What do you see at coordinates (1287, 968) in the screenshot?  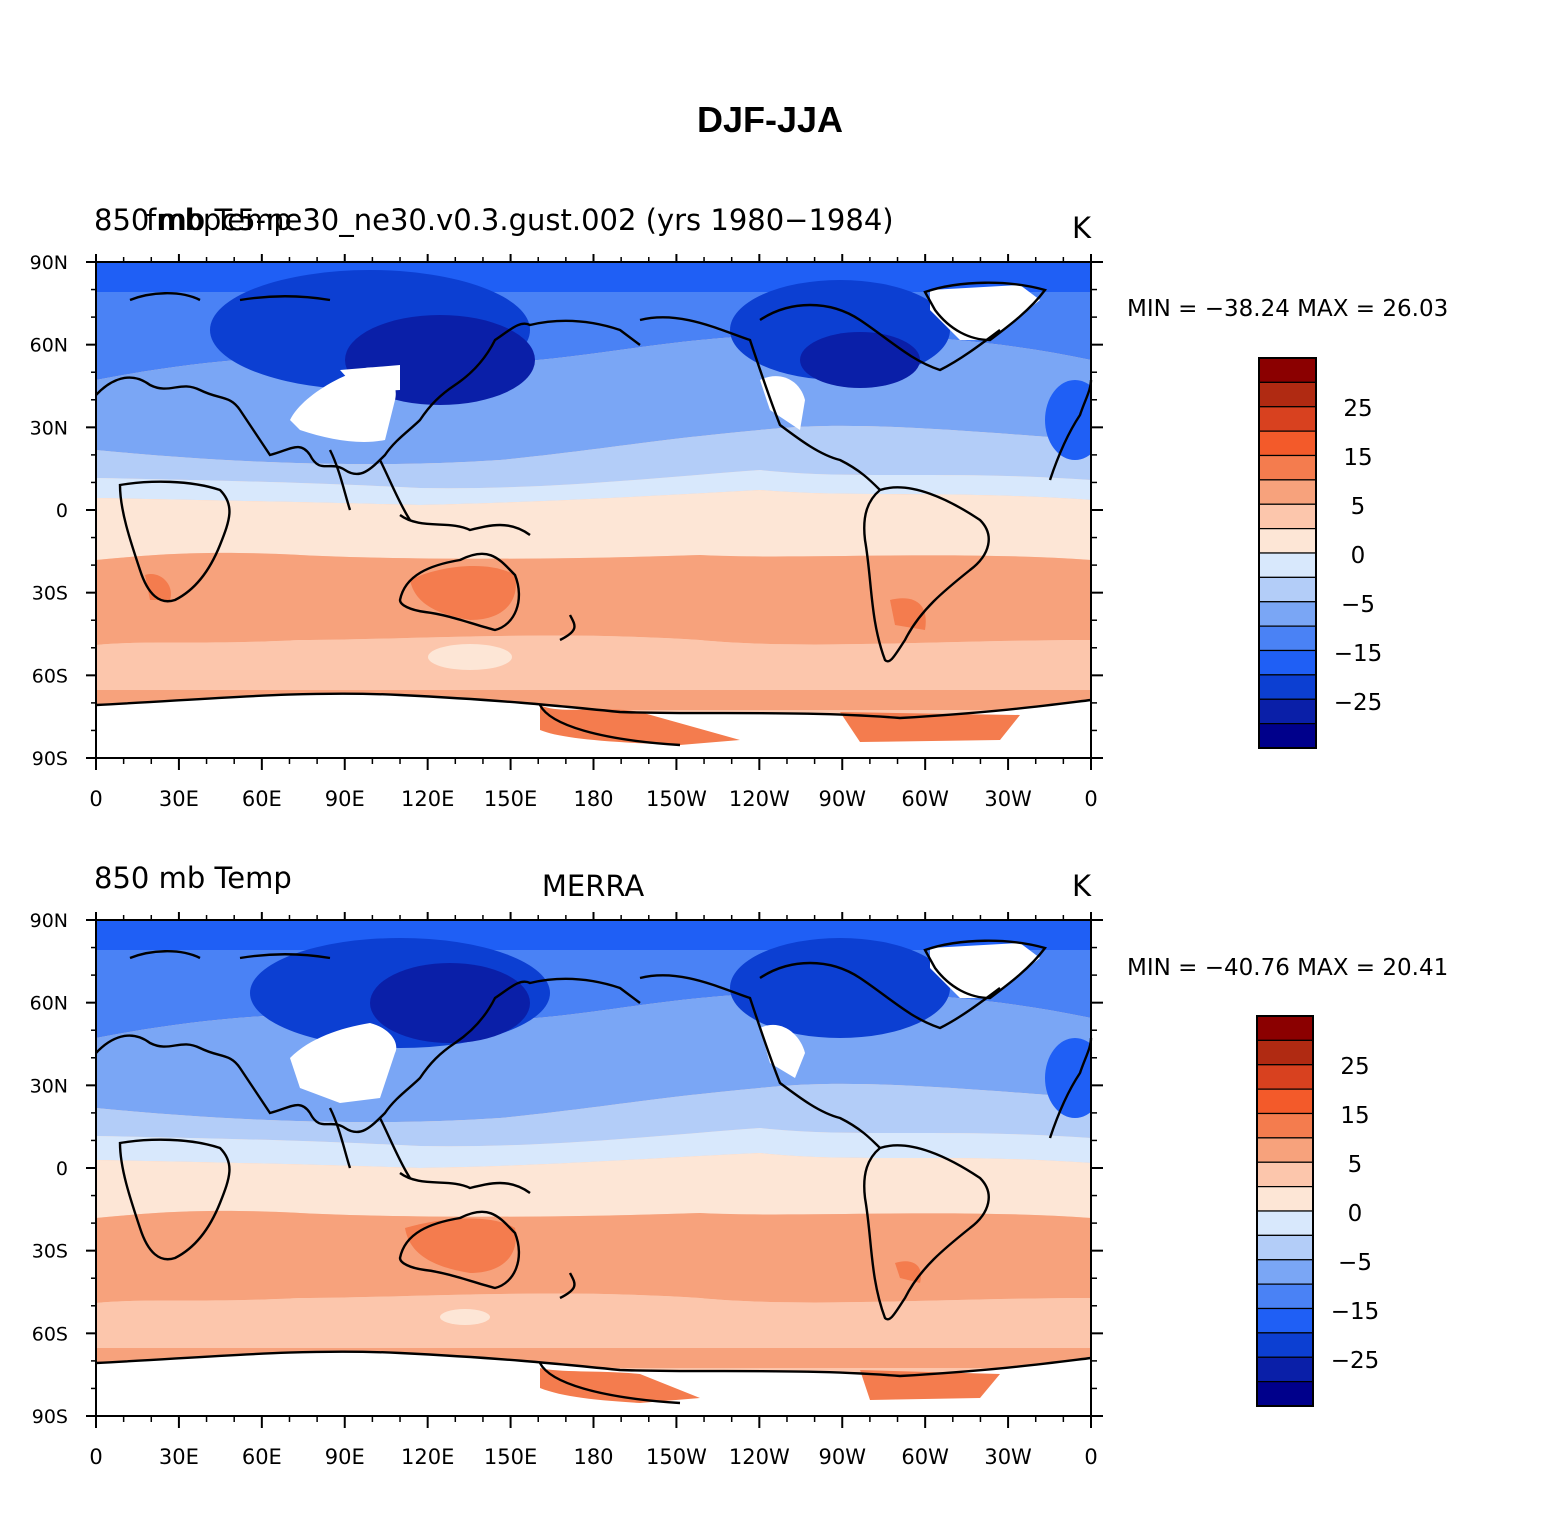 I see `min-max-label: MIN = −40.76 MAX = 20.41` at bounding box center [1287, 968].